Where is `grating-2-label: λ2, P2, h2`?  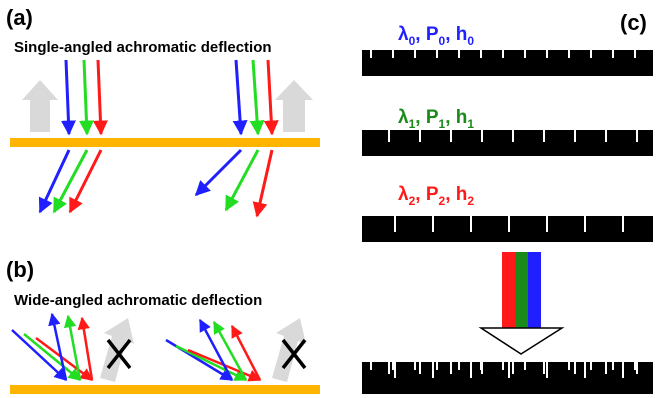 grating-2-label: λ2, P2, h2 is located at coordinates (436, 196).